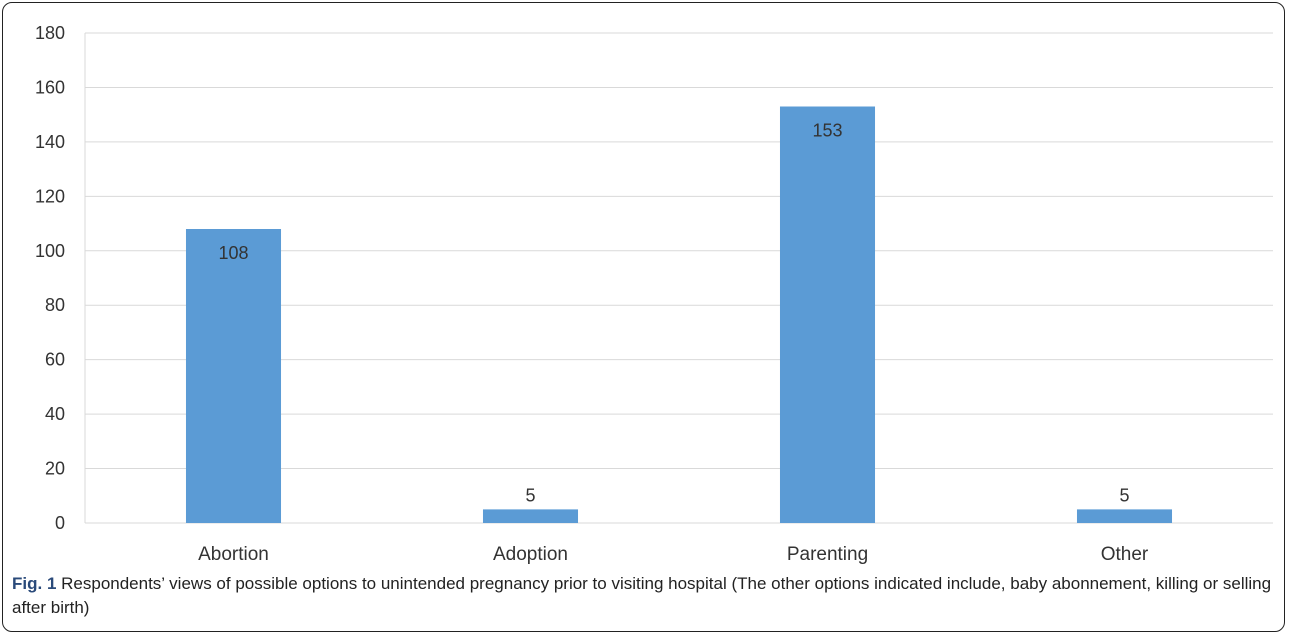 This screenshot has height=637, width=1290. What do you see at coordinates (530, 516) in the screenshot?
I see `bar-adoption` at bounding box center [530, 516].